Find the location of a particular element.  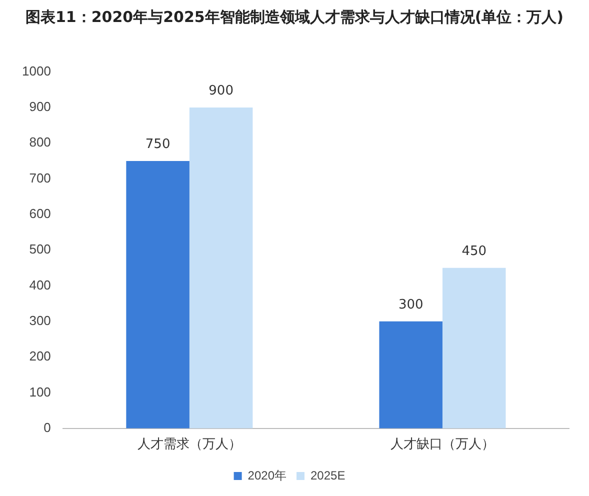

y-tick-label: 1000 is located at coordinates (36, 70).